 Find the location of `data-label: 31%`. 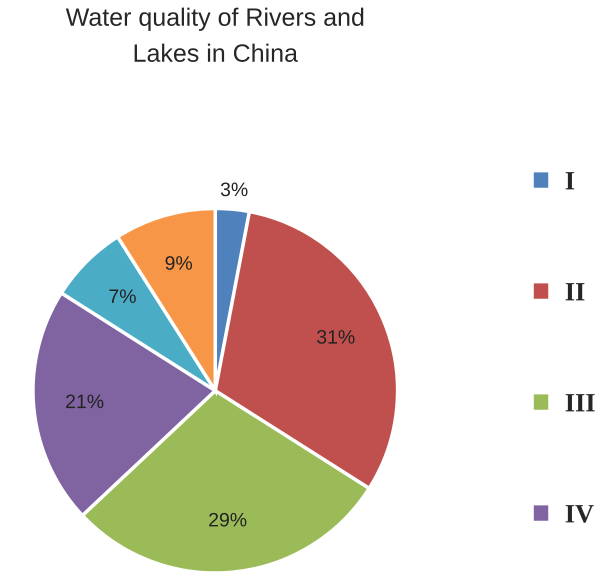

data-label: 31% is located at coordinates (336, 337).